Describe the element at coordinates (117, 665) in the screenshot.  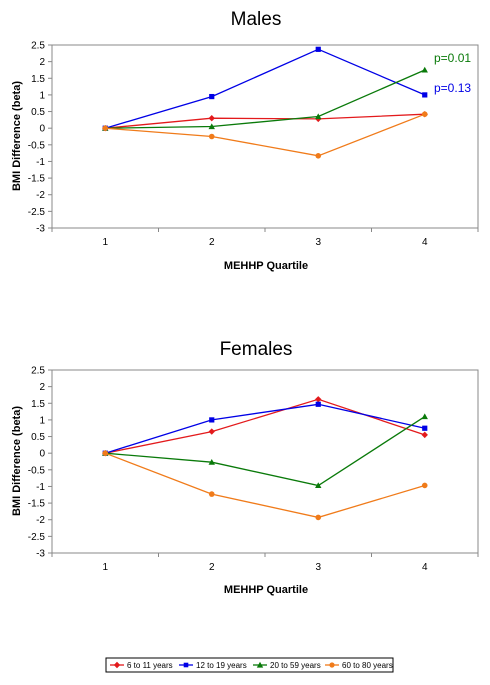
I see `diamond-marker-icon` at that location.